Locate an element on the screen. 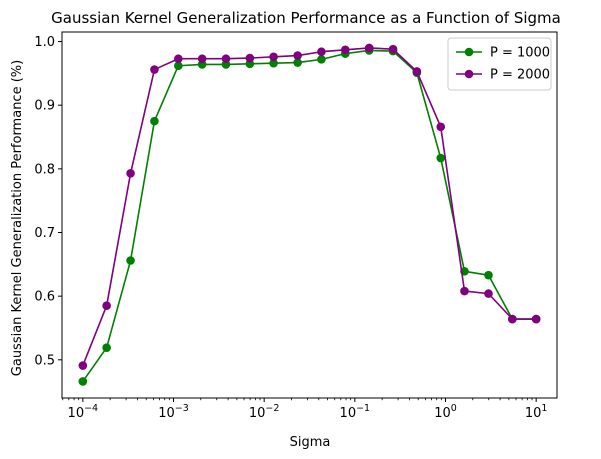 The image size is (601, 459). x-tick-label: 10⁻² is located at coordinates (264, 412).